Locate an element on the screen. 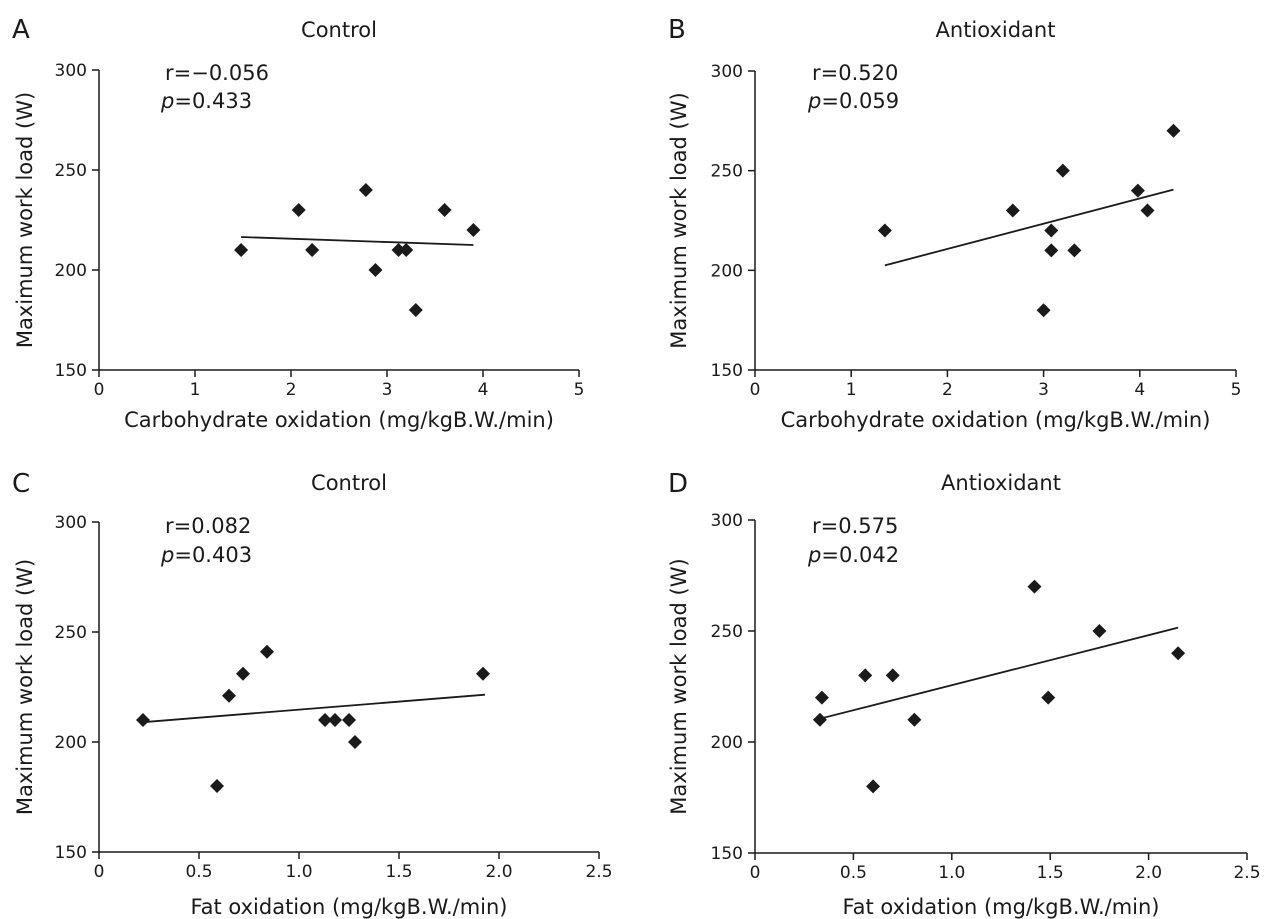 This screenshot has width=1273, height=919. x-tick-label: 2.5 is located at coordinates (1246, 873).